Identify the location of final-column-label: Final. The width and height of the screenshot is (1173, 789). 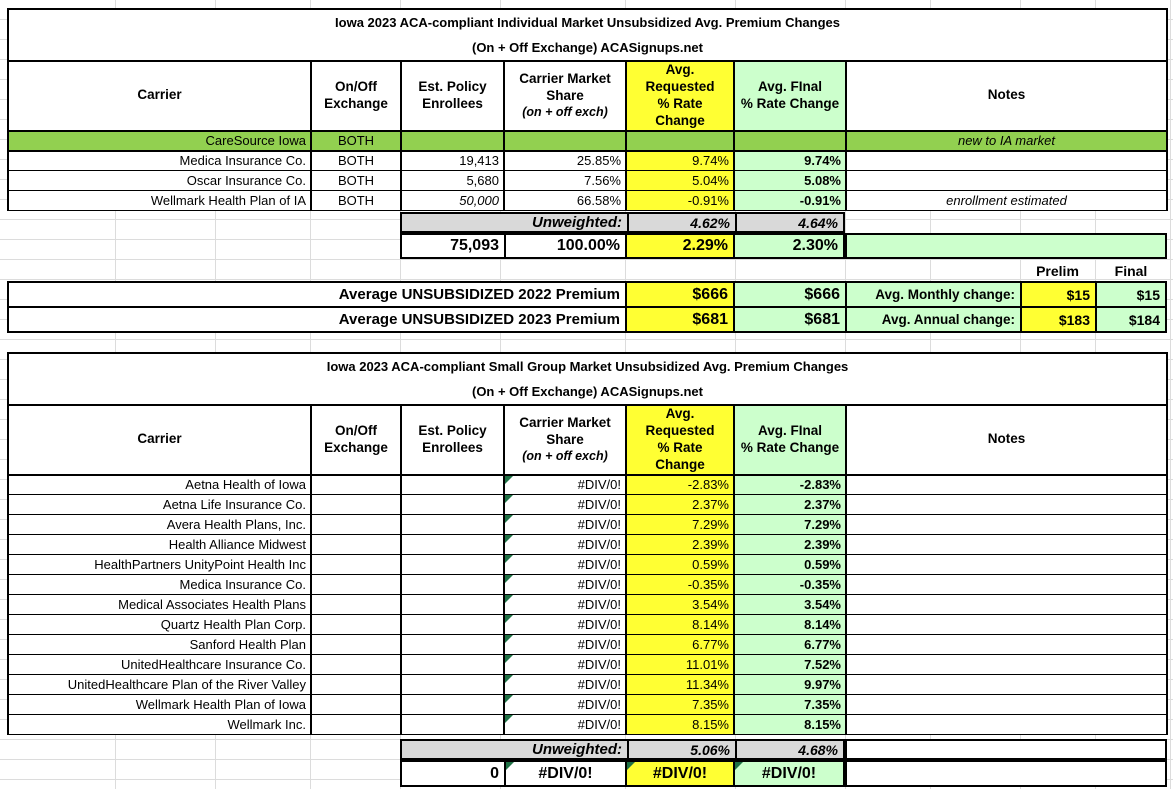
(1131, 271).